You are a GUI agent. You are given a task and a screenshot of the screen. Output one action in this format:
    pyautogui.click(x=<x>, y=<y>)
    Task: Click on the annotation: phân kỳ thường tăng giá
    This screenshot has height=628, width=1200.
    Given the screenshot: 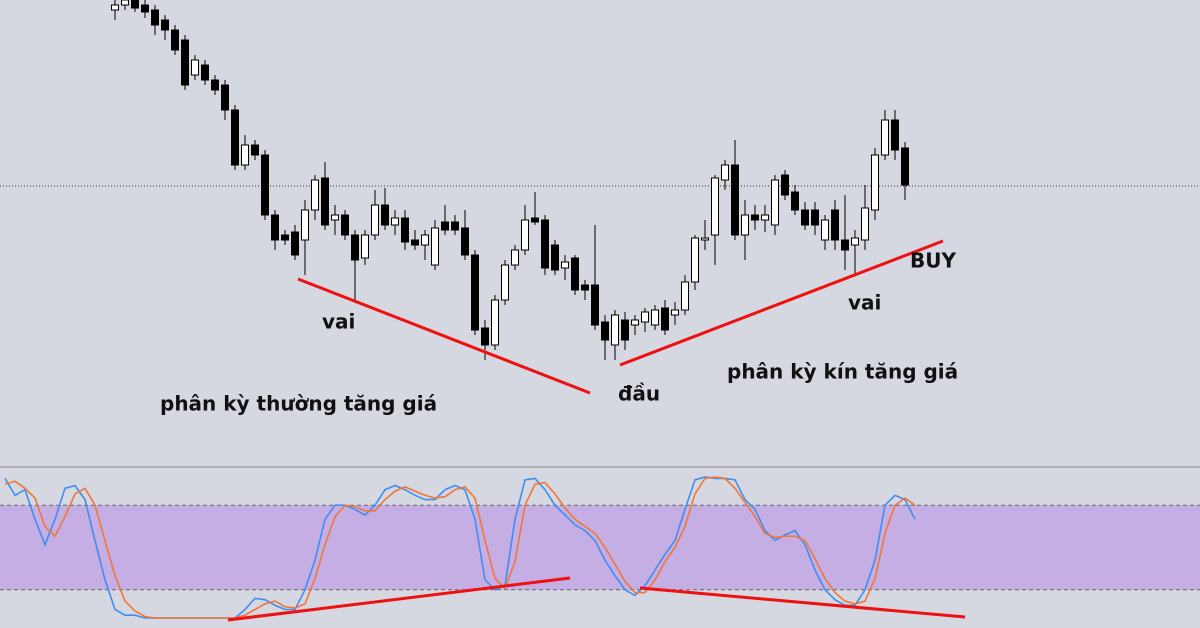 What is the action you would take?
    pyautogui.click(x=298, y=404)
    